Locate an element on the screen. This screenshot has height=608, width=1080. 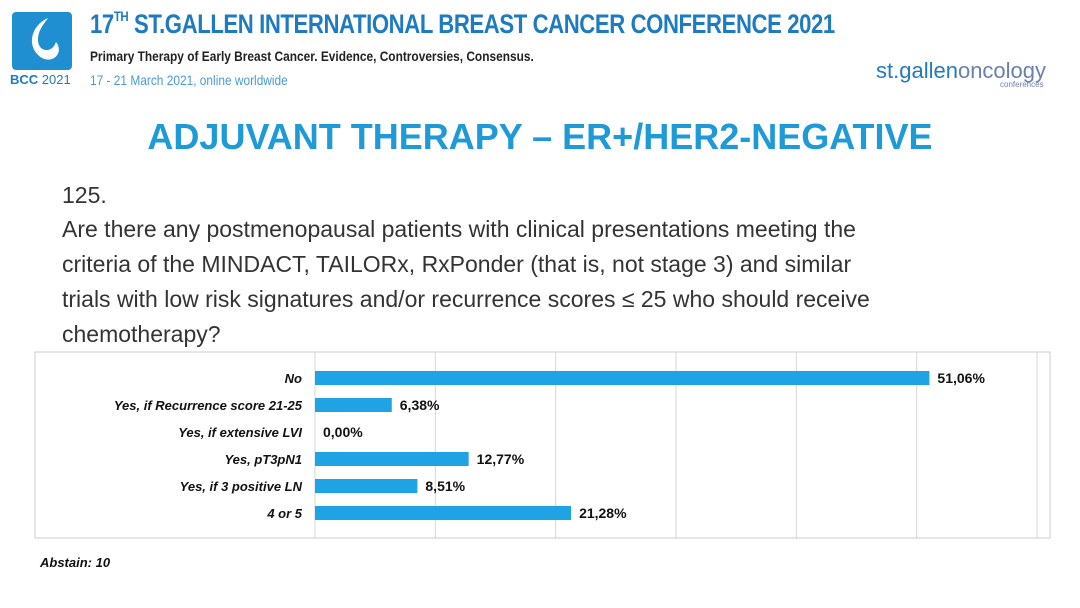
brand: st.gallenoncology is located at coordinates (961, 71).